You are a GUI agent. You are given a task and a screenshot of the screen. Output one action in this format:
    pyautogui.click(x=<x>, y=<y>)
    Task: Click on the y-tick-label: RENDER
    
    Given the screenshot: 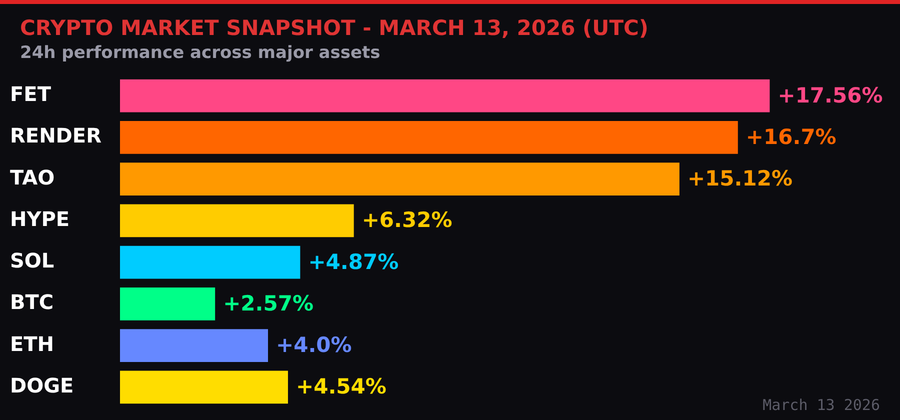 What is the action you would take?
    pyautogui.click(x=56, y=136)
    